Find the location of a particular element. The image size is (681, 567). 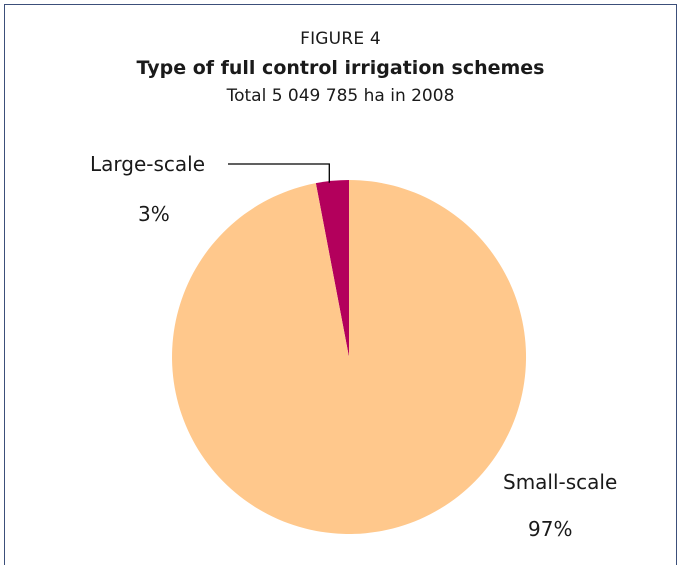

figure-label: FIGURE 4 is located at coordinates (340, 39).